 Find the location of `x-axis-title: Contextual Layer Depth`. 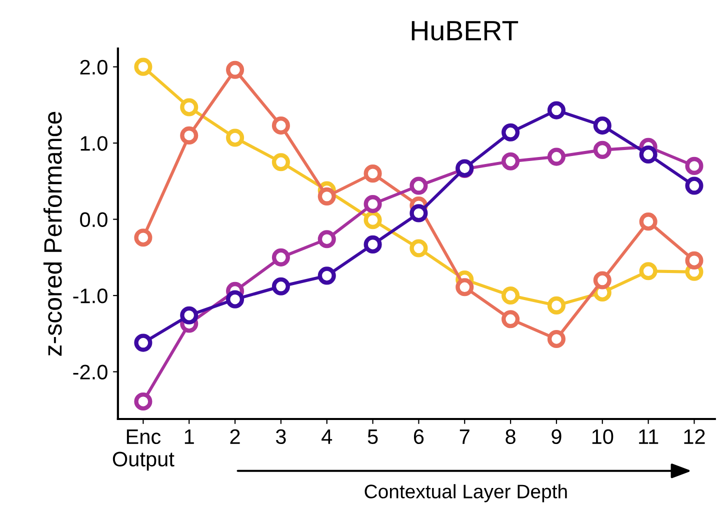

x-axis-title: Contextual Layer Depth is located at coordinates (465, 493).